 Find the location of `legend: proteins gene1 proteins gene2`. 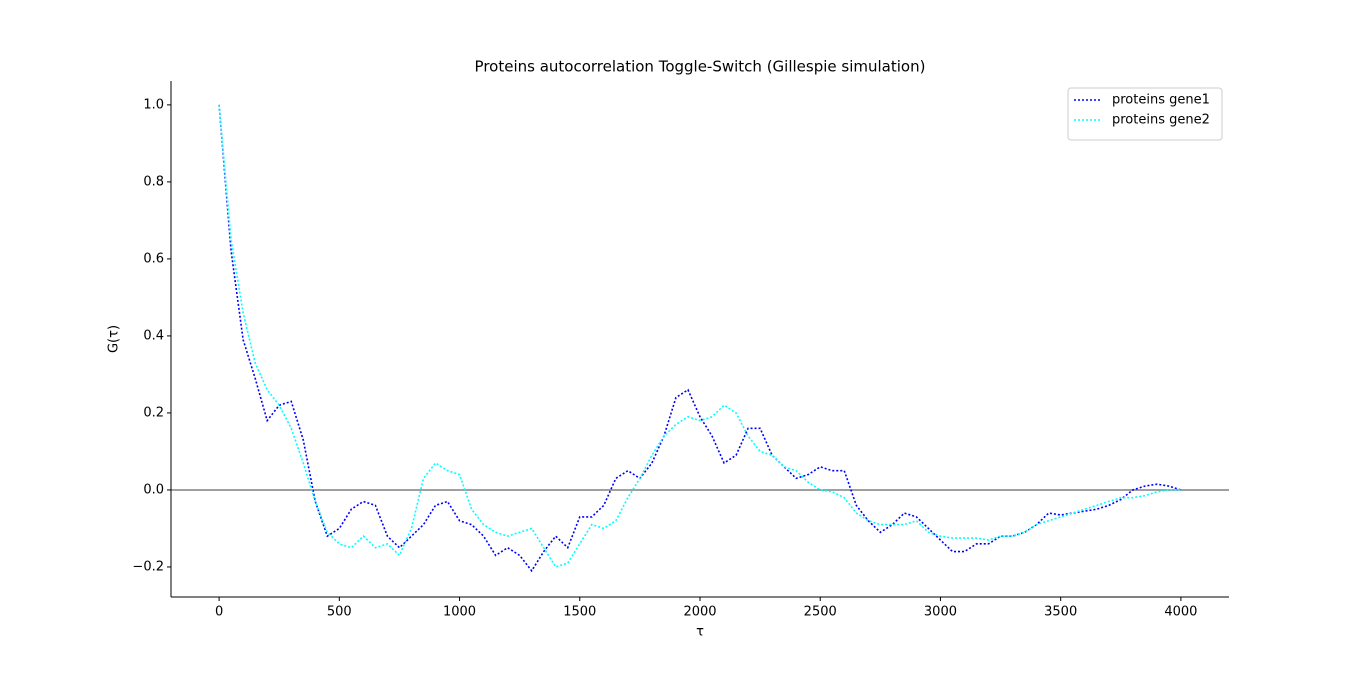

legend: proteins gene1 proteins gene2 is located at coordinates (1145, 114).